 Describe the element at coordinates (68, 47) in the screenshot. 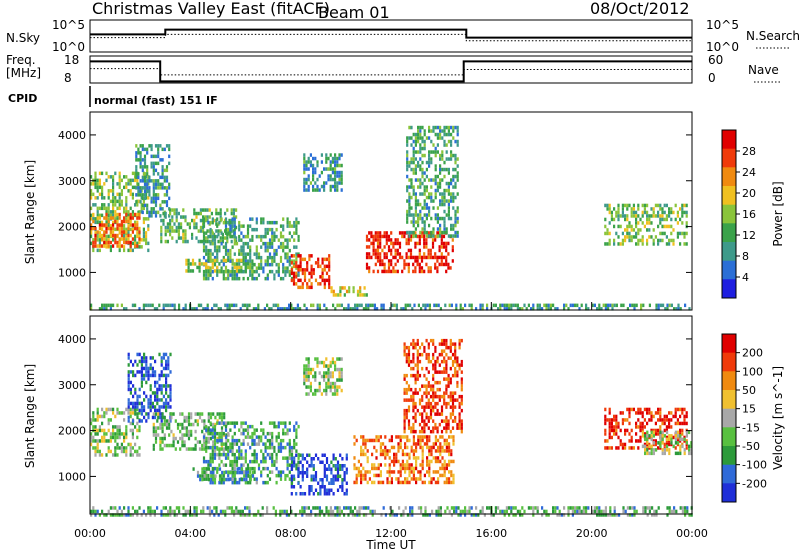

I see `noise-tick-bottom-left: 10^0` at that location.